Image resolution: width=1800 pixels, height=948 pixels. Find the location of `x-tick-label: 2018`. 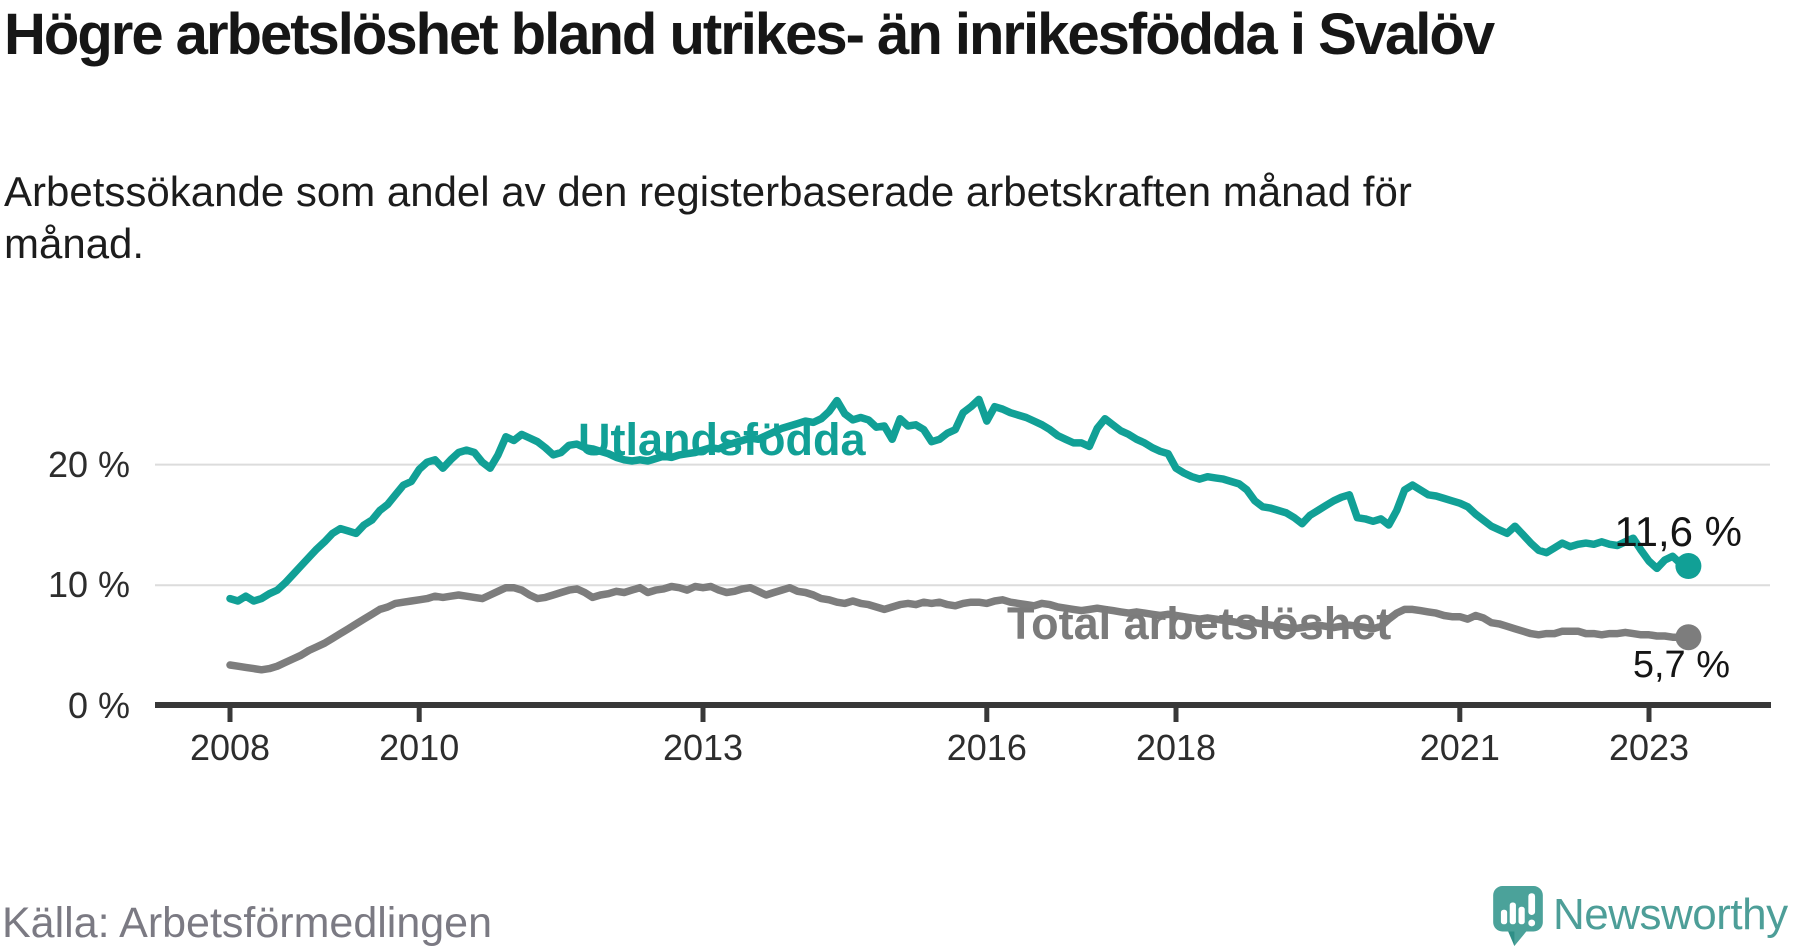

x-tick-label: 2018 is located at coordinates (1176, 747).